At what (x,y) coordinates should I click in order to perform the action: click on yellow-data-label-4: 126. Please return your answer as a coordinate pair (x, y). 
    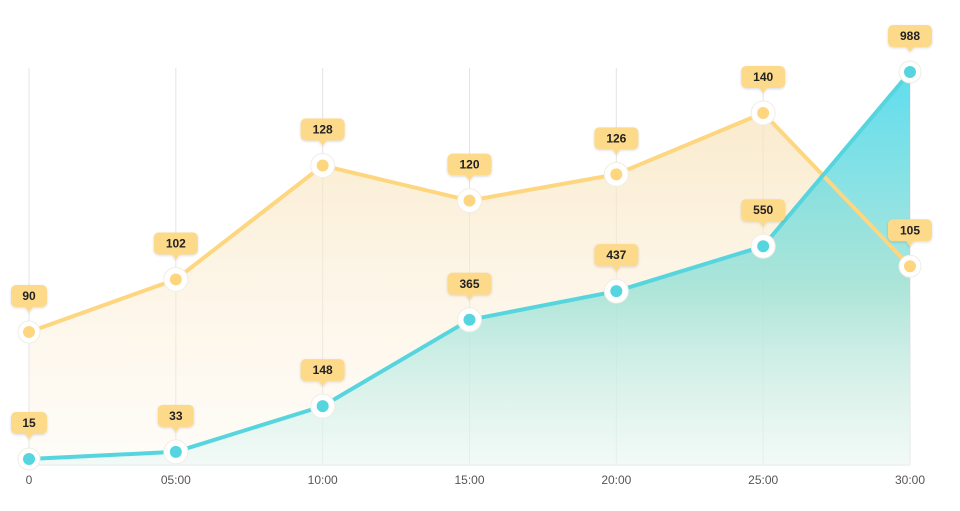
    Looking at the image, I should click on (616, 141).